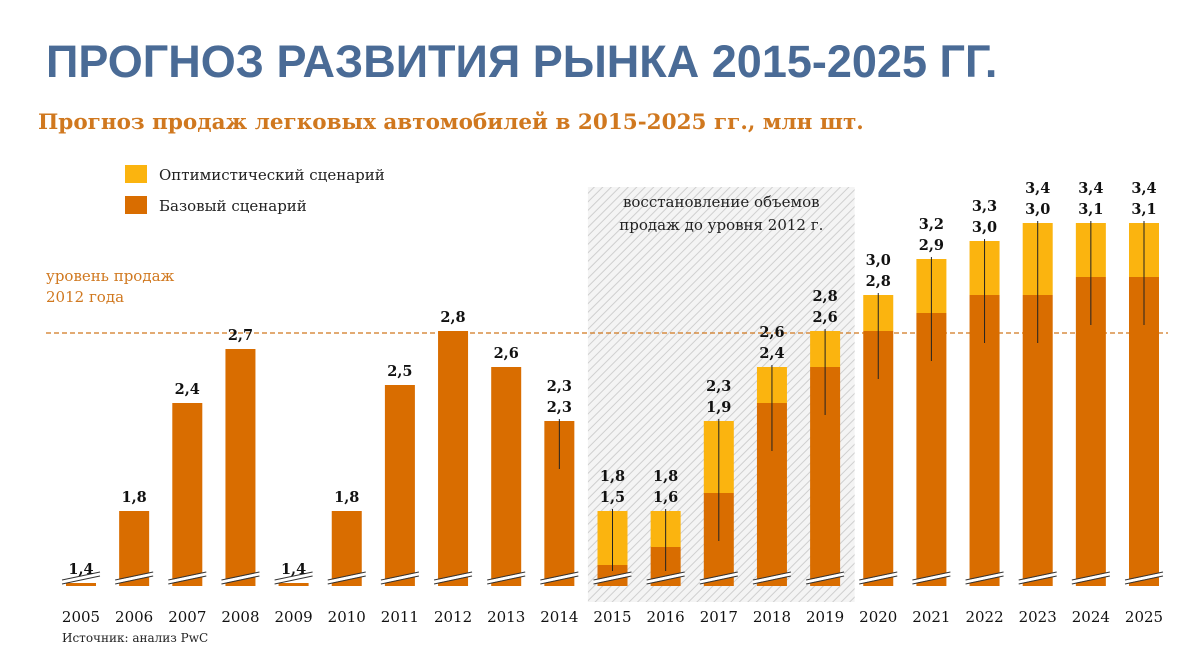  What do you see at coordinates (559, 386) in the screenshot?
I see `optimistic-value-label-2014: 2,3` at bounding box center [559, 386].